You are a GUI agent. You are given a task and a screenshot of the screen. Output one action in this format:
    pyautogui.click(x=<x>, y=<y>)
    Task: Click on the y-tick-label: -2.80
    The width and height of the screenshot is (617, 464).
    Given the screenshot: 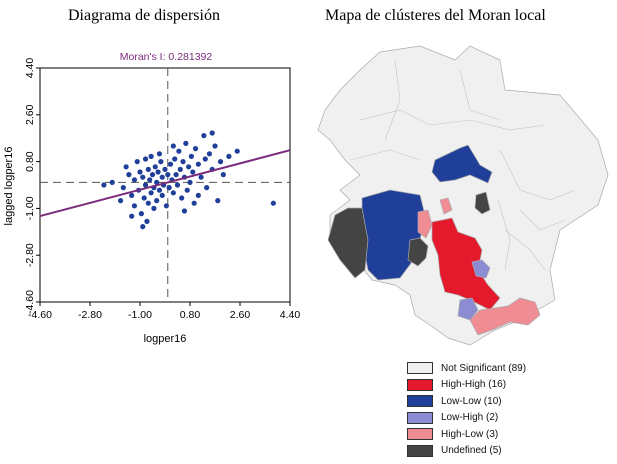 What is the action you would take?
    pyautogui.click(x=30, y=255)
    